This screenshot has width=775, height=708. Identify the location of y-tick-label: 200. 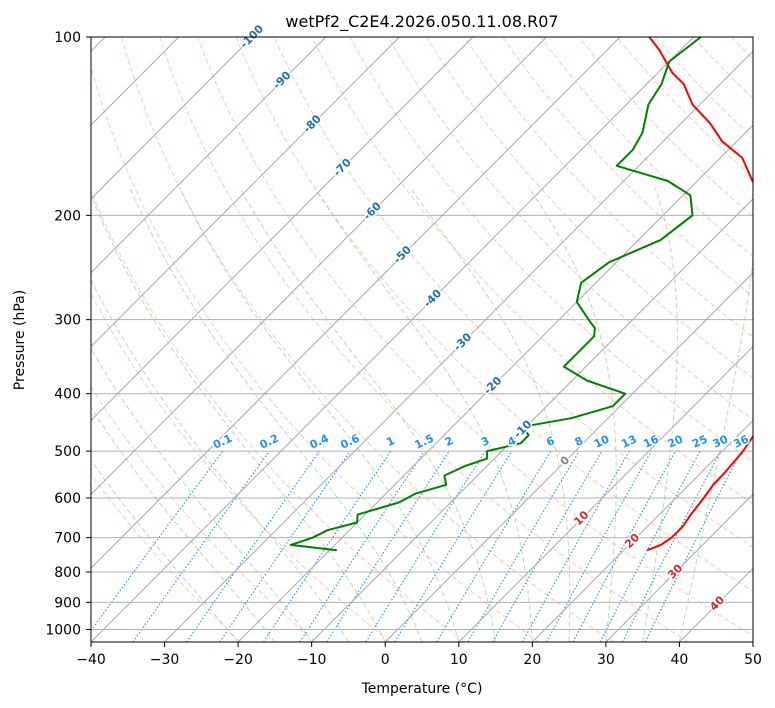
(67, 216).